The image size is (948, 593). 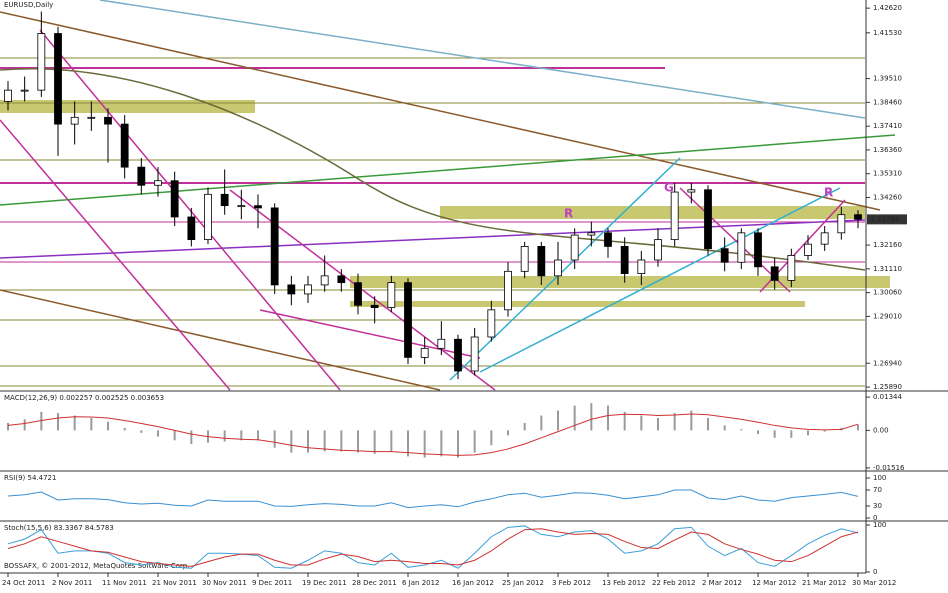 What do you see at coordinates (887, 293) in the screenshot?
I see `y-tick-label: 1.30060` at bounding box center [887, 293].